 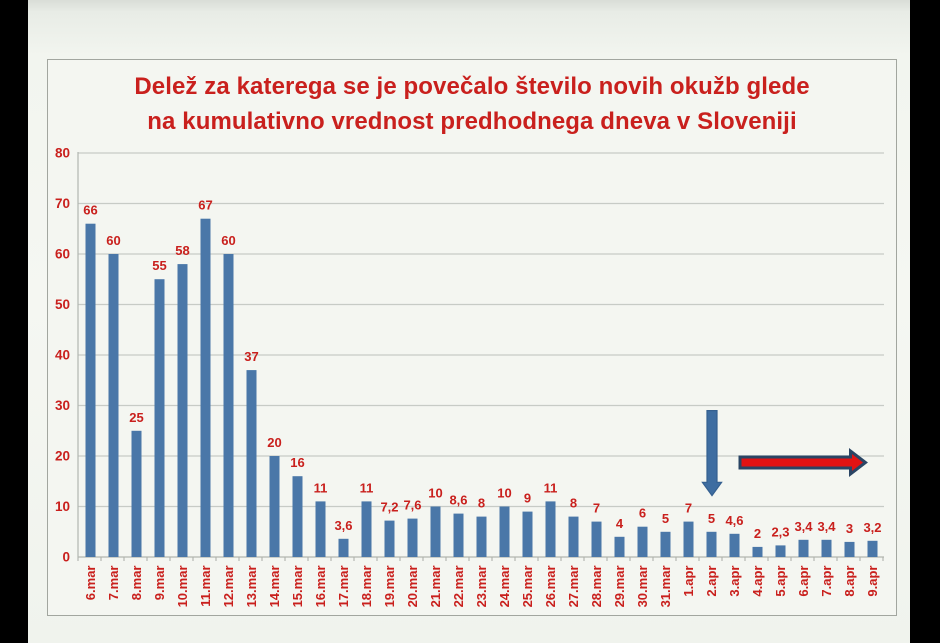 What do you see at coordinates (734, 520) in the screenshot?
I see `svg-text: 4,6` at bounding box center [734, 520].